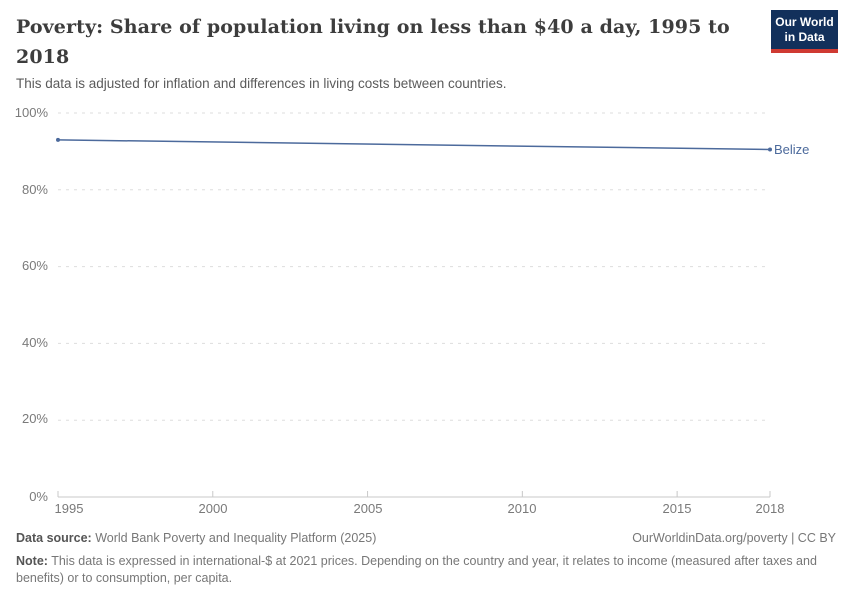 The height and width of the screenshot is (600, 850). Describe the element at coordinates (69, 508) in the screenshot. I see `x-tick-1995: 1995` at that location.